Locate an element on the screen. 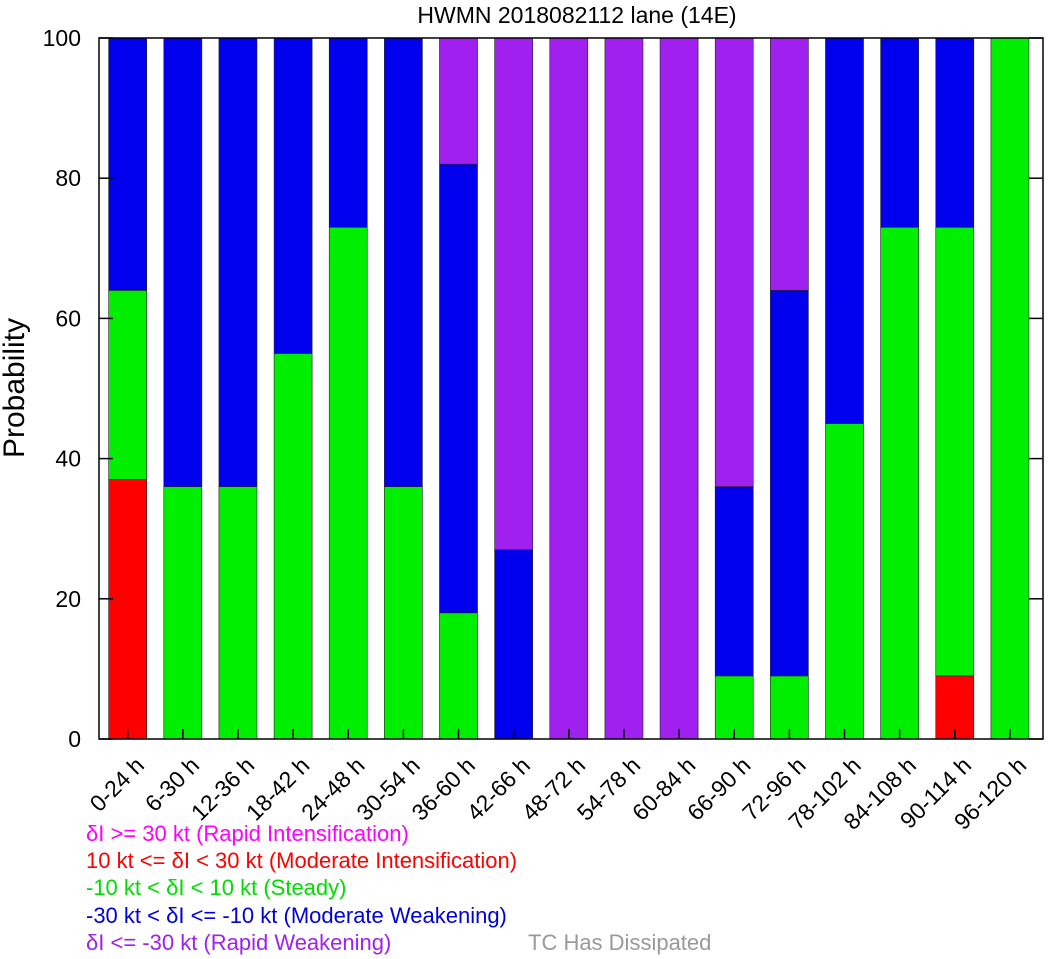 The width and height of the screenshot is (1057, 959). bar-72-96h-rapid-weakening is located at coordinates (789, 164).